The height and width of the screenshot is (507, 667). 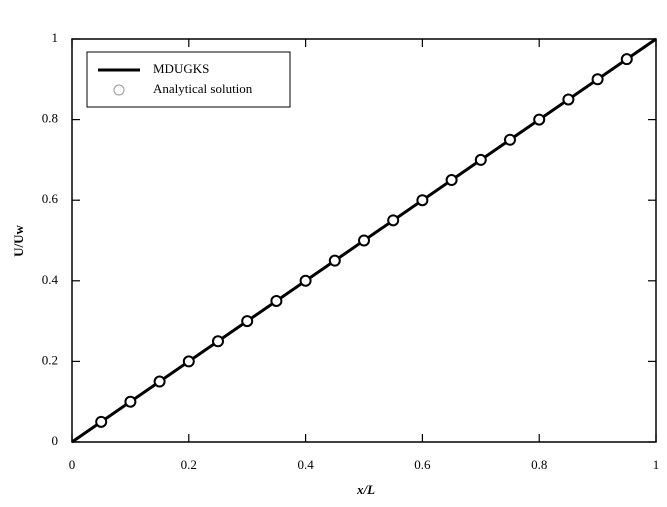 I want to click on y-tick-label: 0.8, so click(x=50, y=118).